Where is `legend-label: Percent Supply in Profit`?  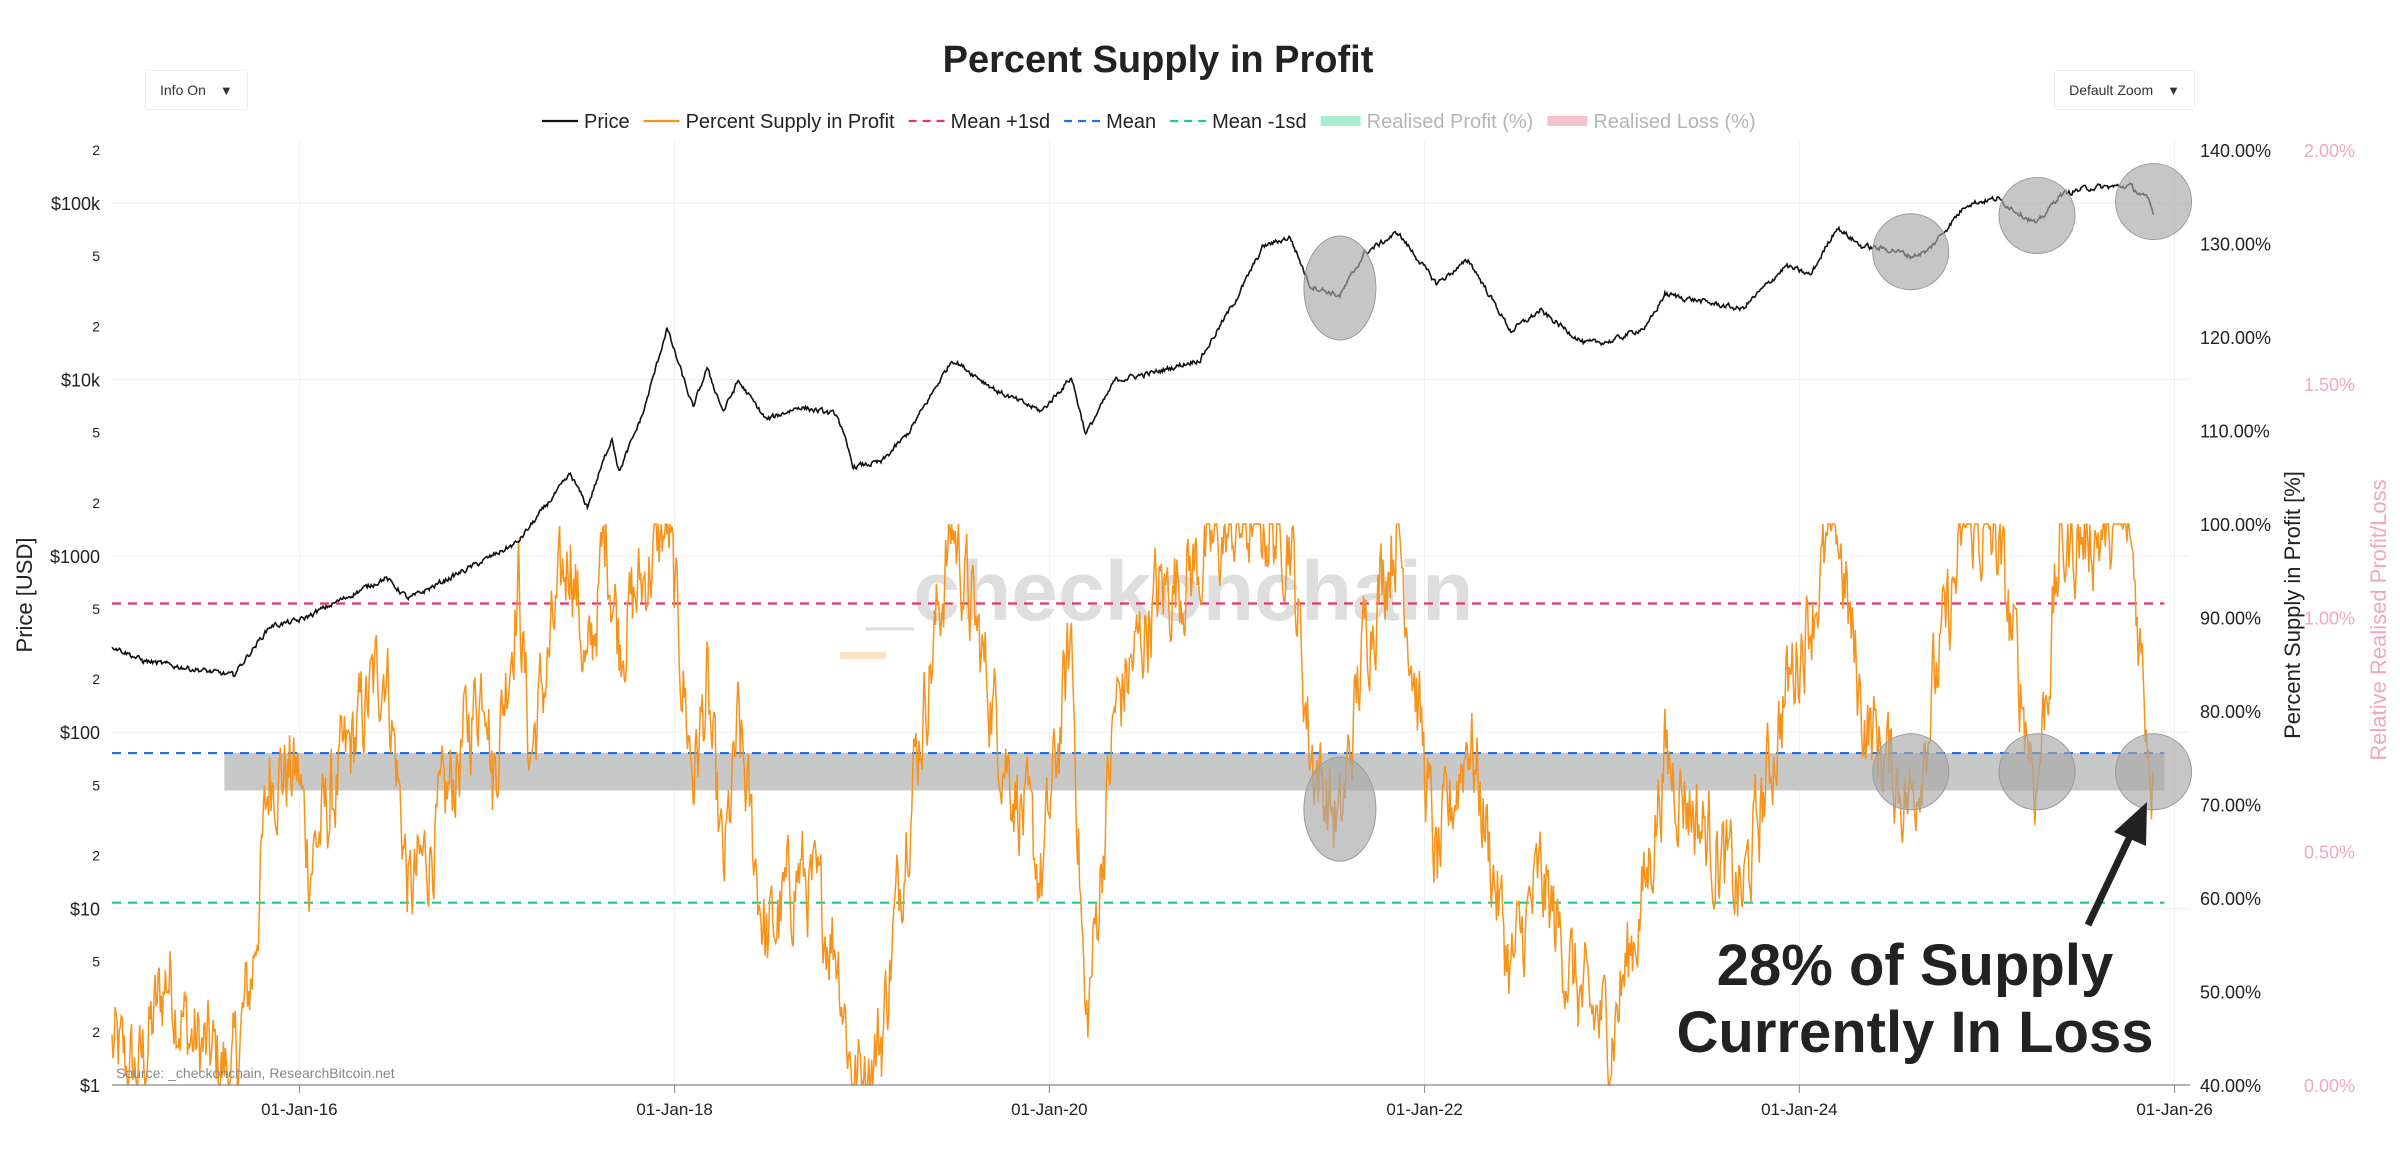
legend-label: Percent Supply in Profit is located at coordinates (790, 122).